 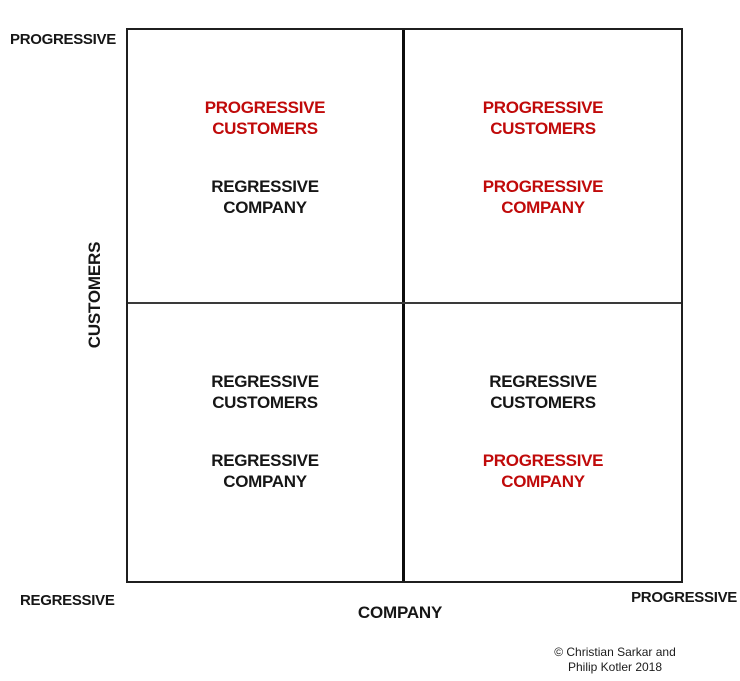 What do you see at coordinates (404, 303) in the screenshot?
I see `horizontal-divider` at bounding box center [404, 303].